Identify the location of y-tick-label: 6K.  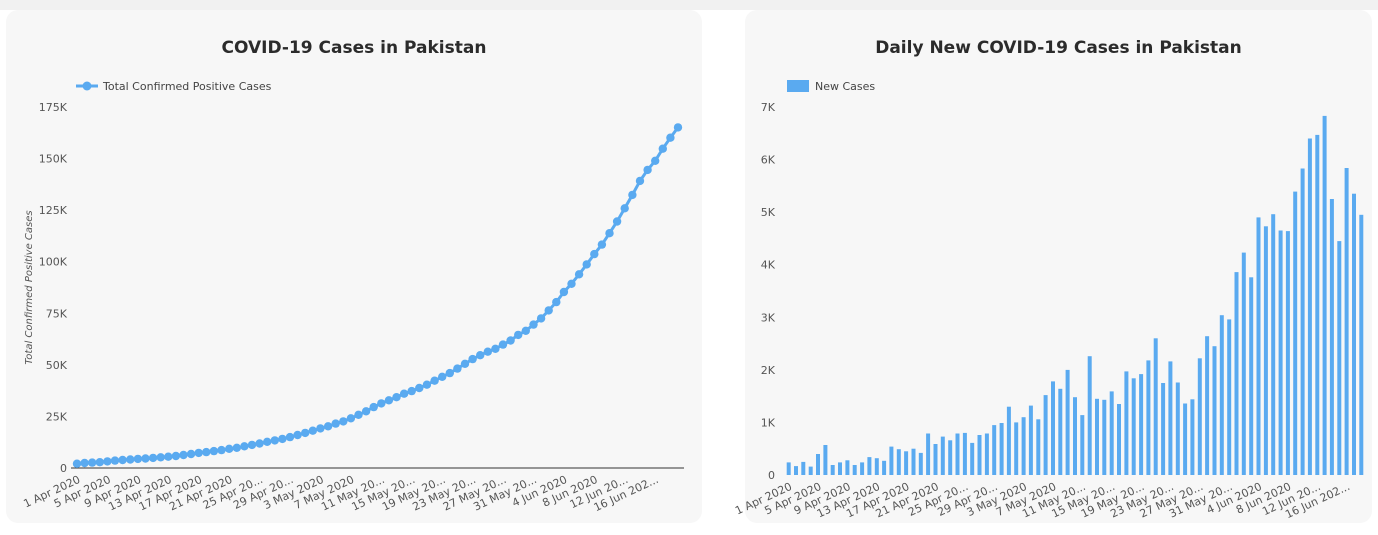
(768, 160).